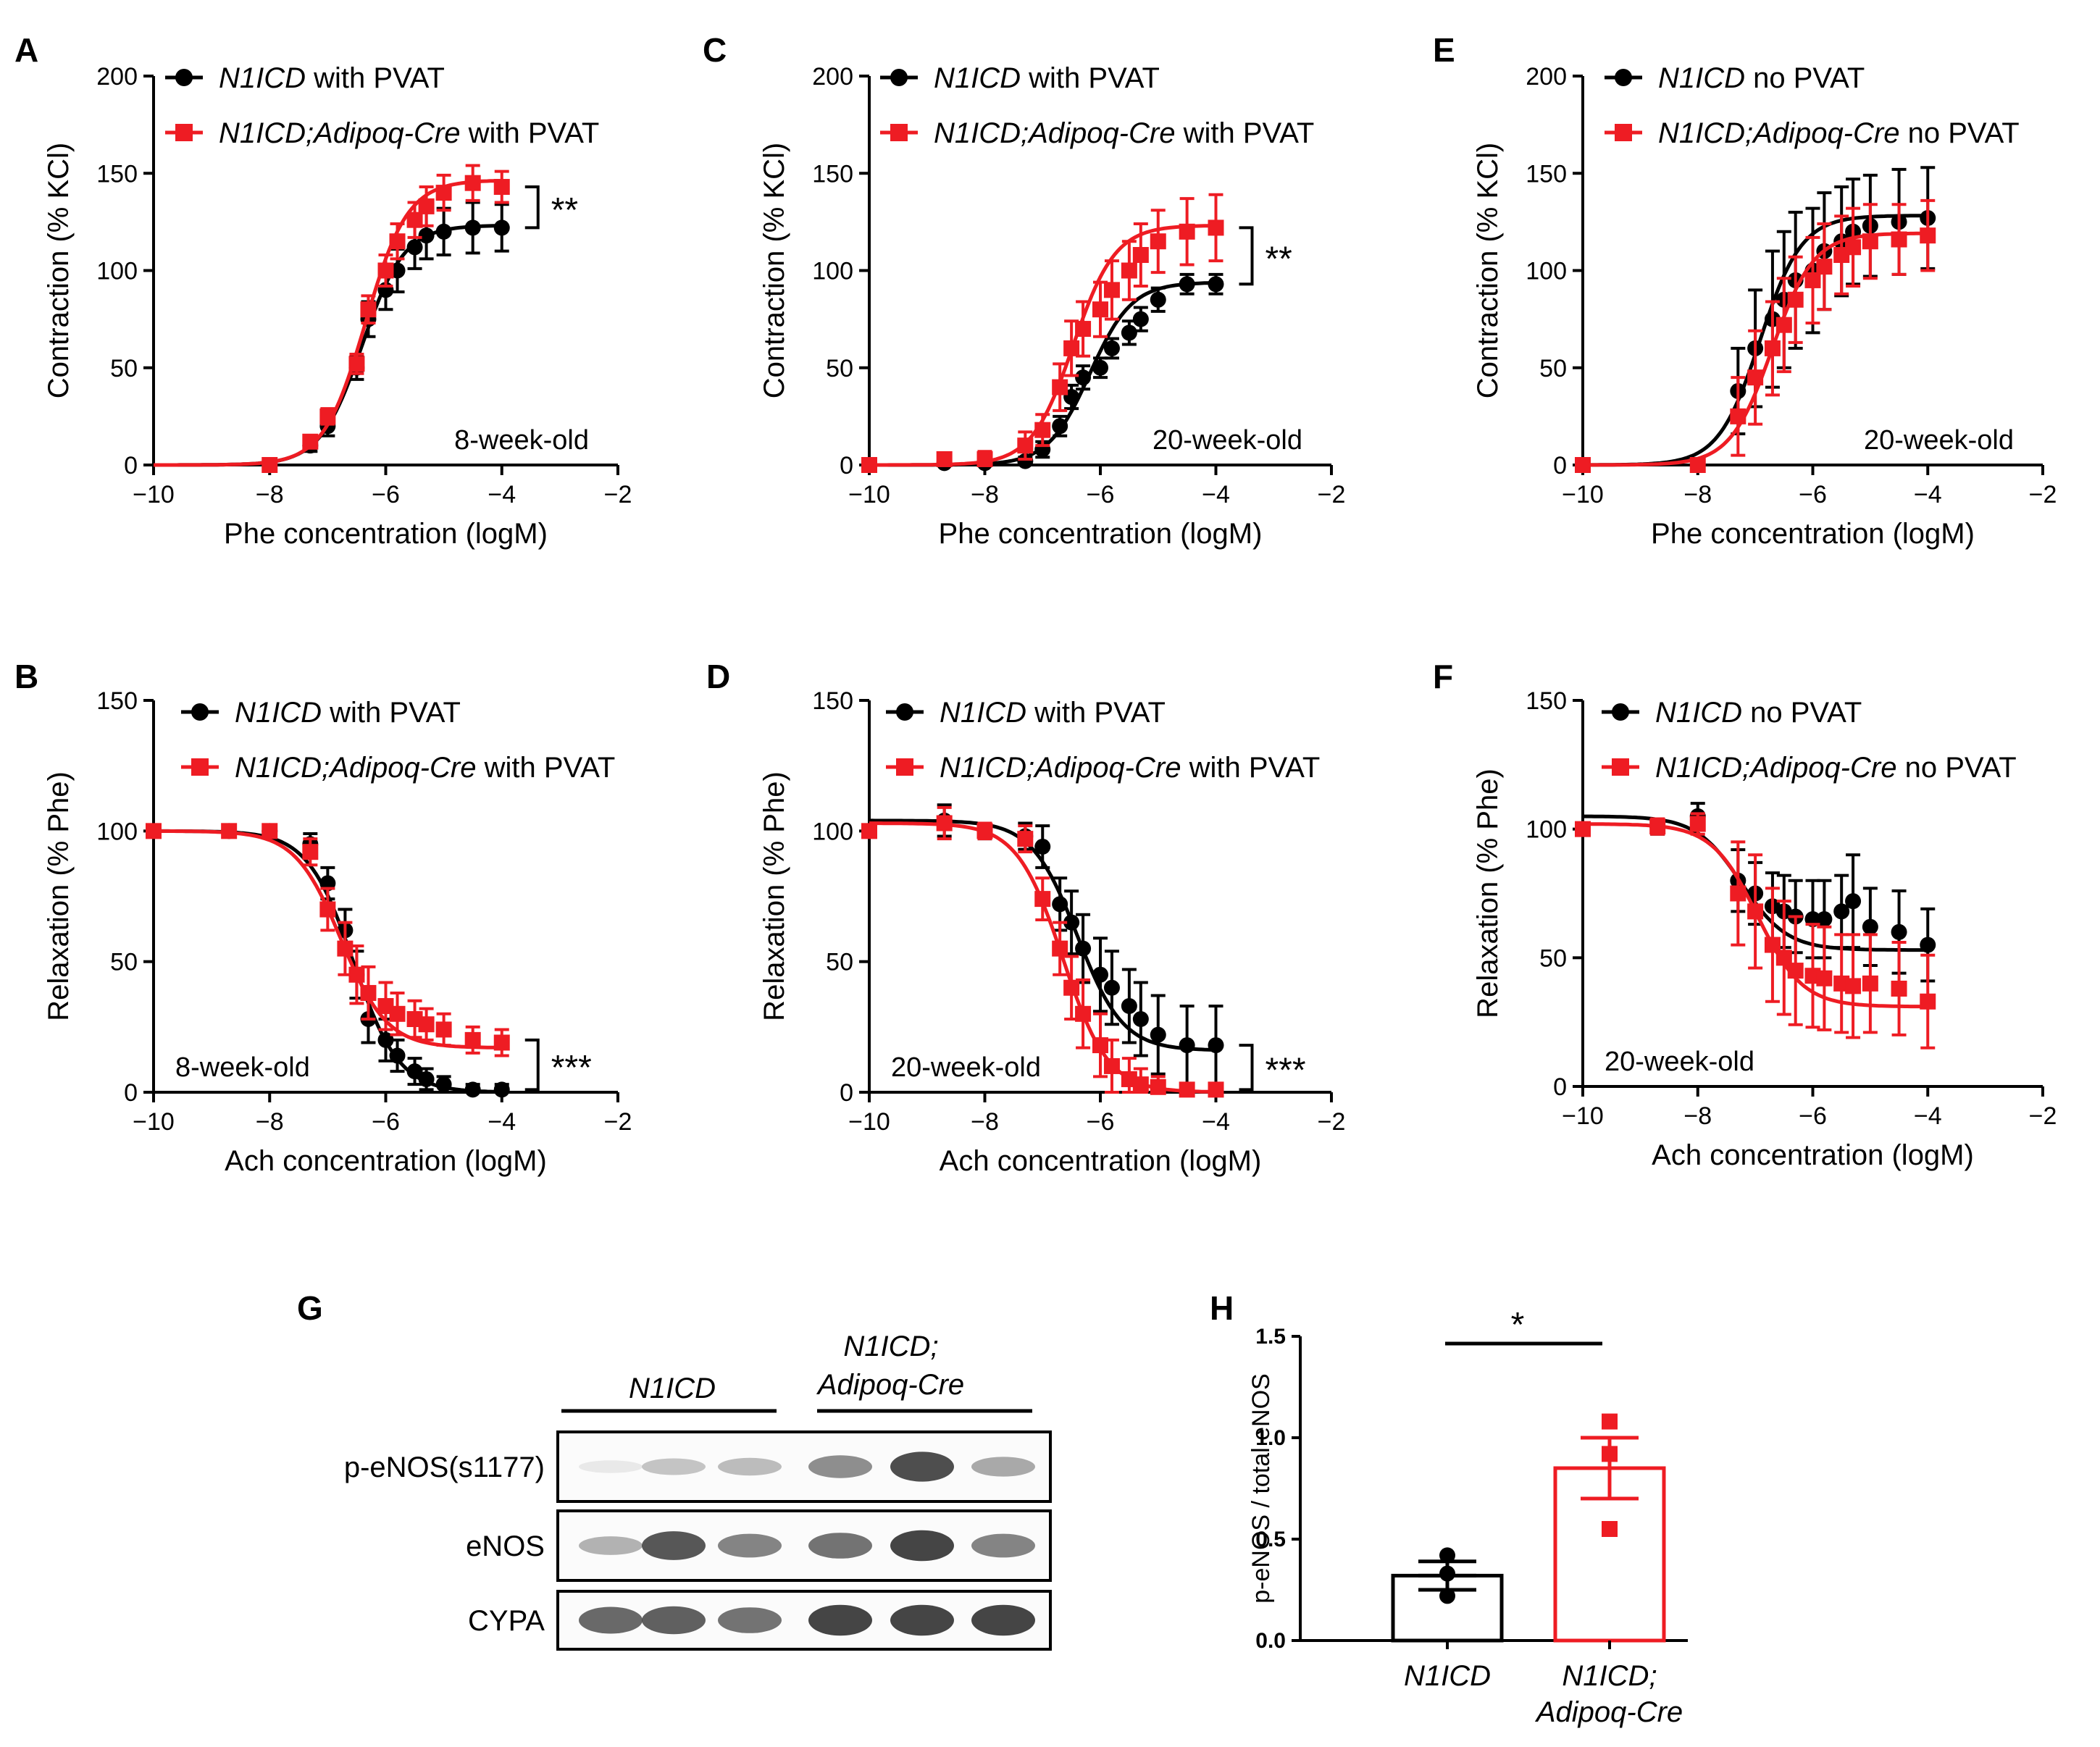 The height and width of the screenshot is (1747, 2100). I want to click on panel-label: F, so click(1443, 676).